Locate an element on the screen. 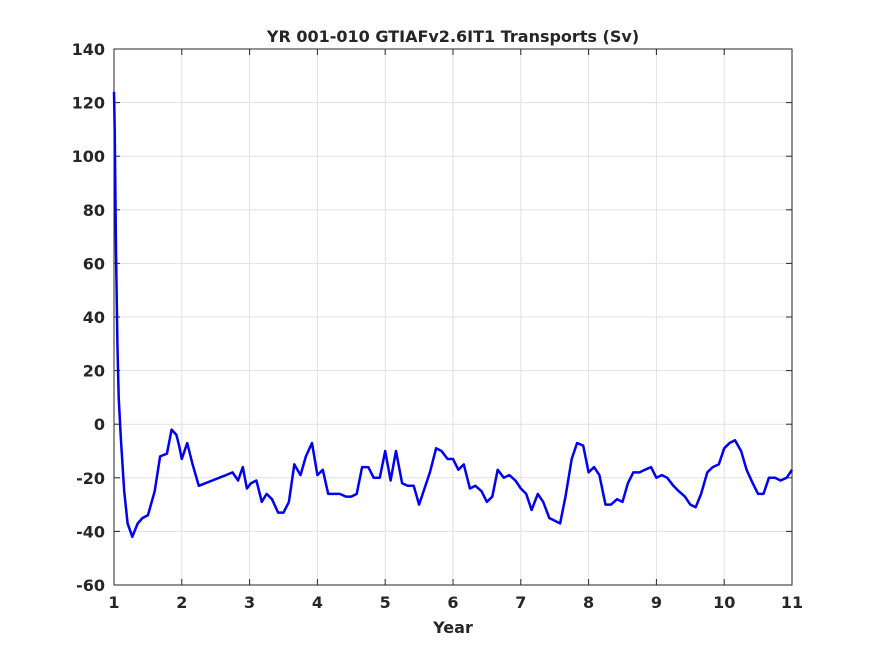 The image size is (875, 656). x-axis-label: Year is located at coordinates (452, 627).